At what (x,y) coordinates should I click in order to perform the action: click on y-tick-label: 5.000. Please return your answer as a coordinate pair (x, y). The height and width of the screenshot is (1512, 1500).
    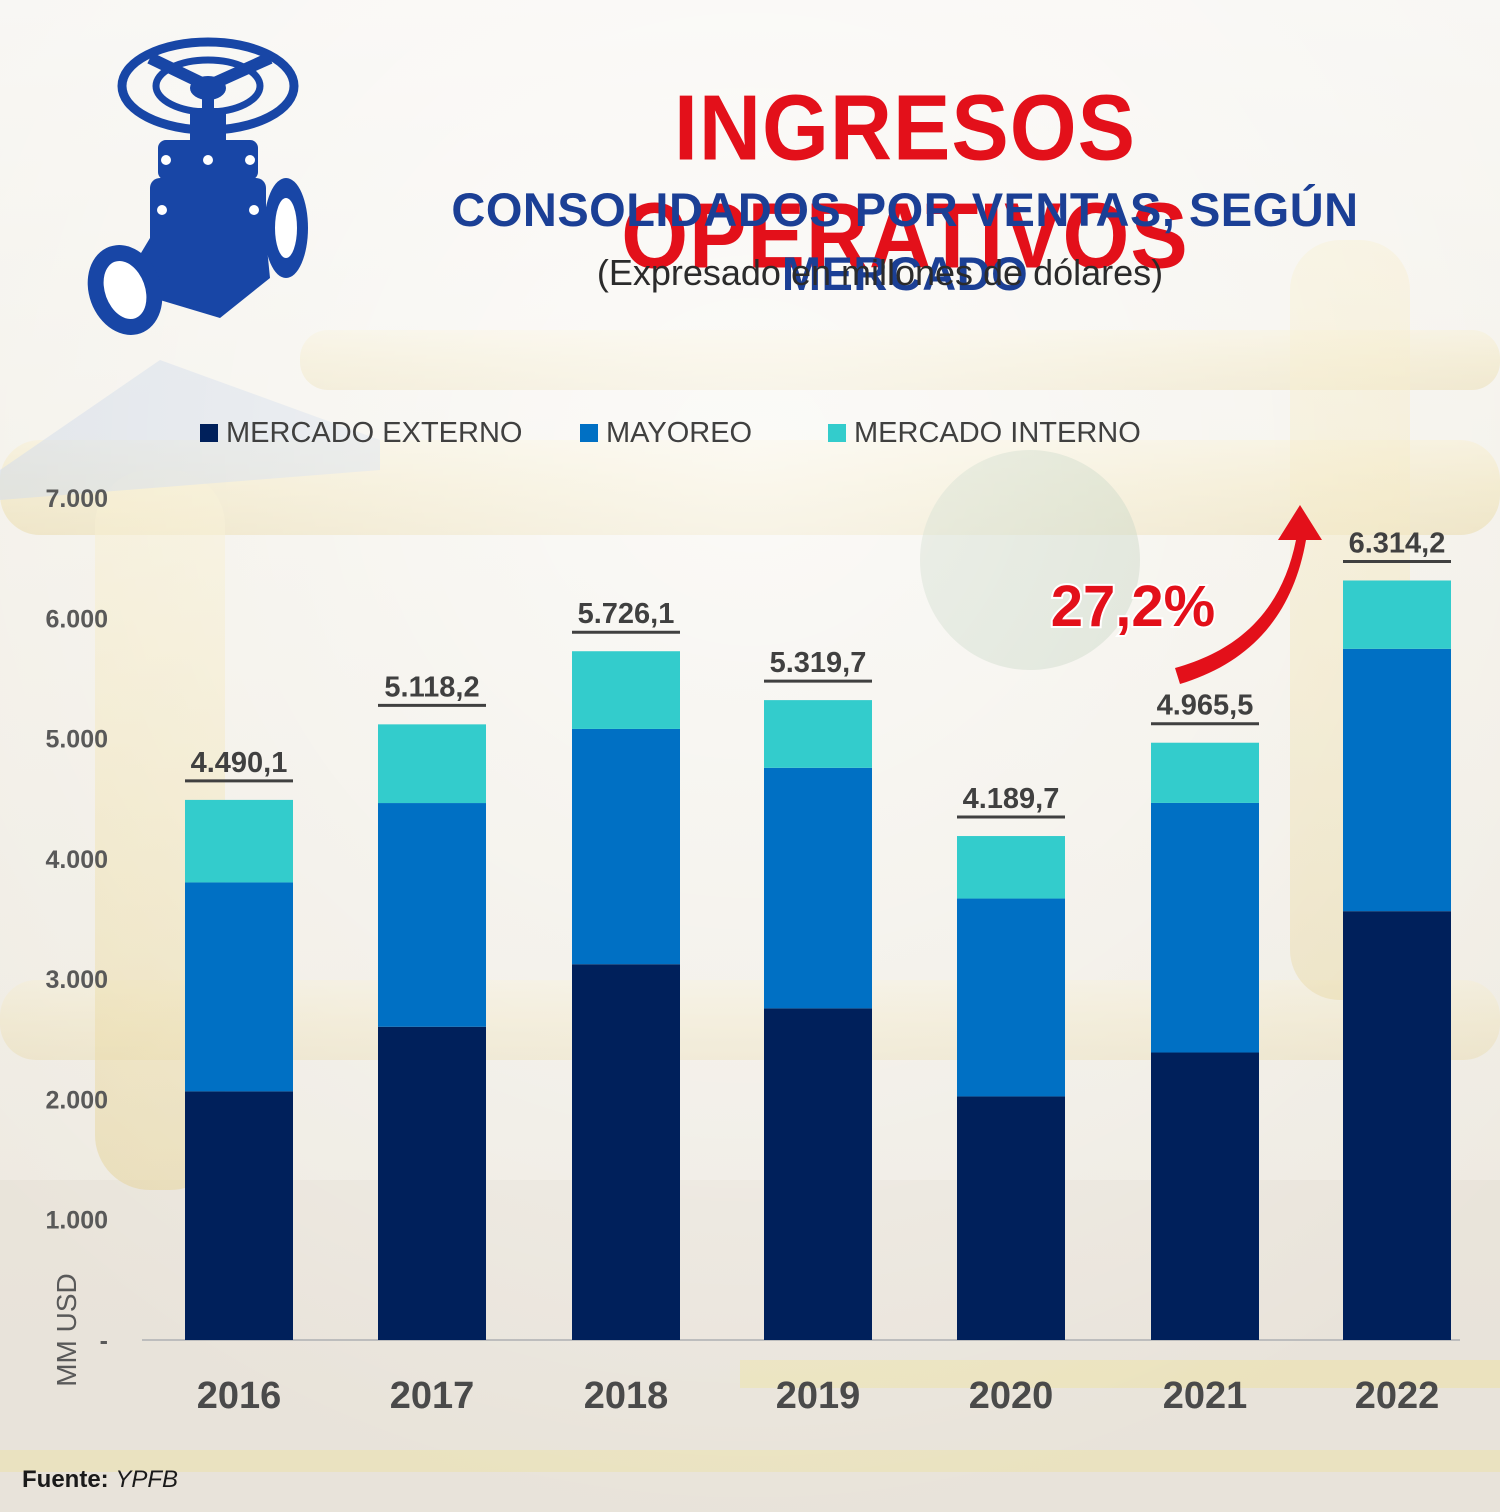
    Looking at the image, I should click on (76, 740).